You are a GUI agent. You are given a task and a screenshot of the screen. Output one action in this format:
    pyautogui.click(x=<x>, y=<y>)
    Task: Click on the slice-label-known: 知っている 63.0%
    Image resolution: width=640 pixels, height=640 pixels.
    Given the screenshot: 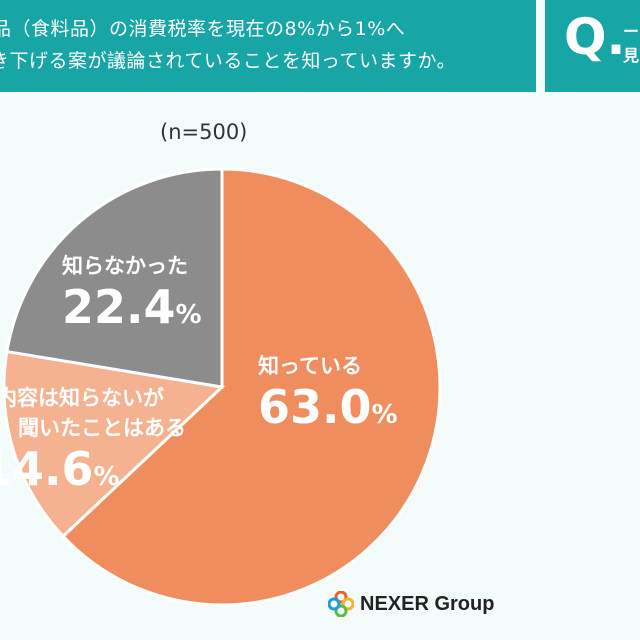 What is the action you would take?
    pyautogui.click(x=328, y=392)
    